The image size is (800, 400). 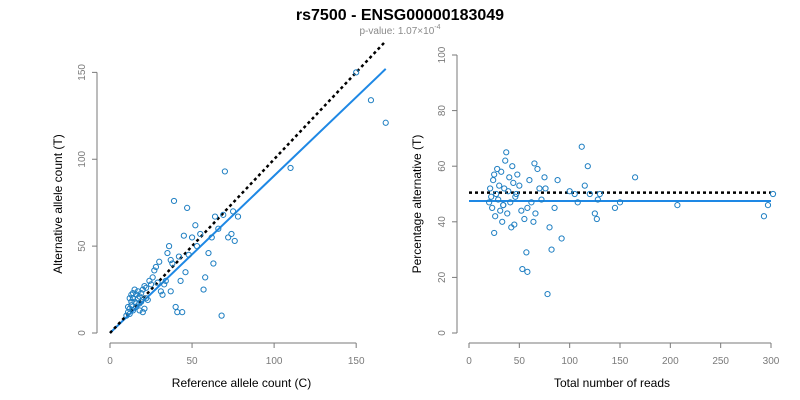 What do you see at coordinates (442, 166) in the screenshot?
I see `y-tick-label: 60` at bounding box center [442, 166].